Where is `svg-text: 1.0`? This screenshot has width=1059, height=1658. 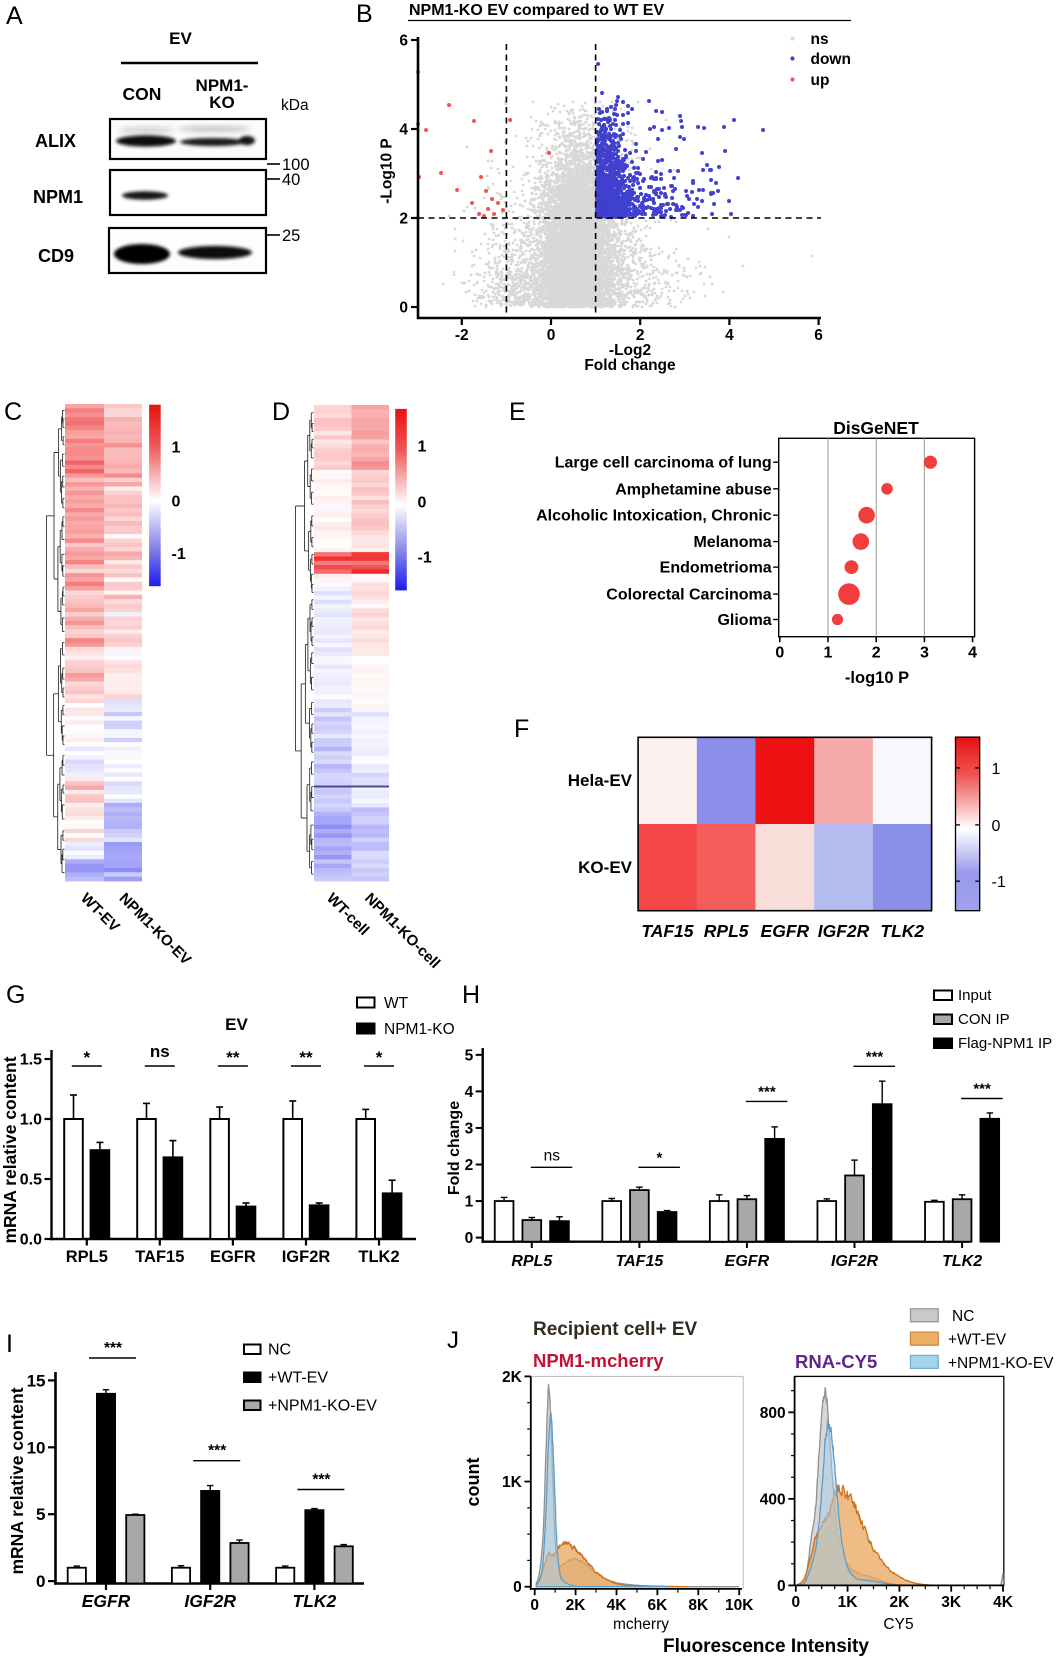
svg-text: 1.0 is located at coordinates (31, 1120).